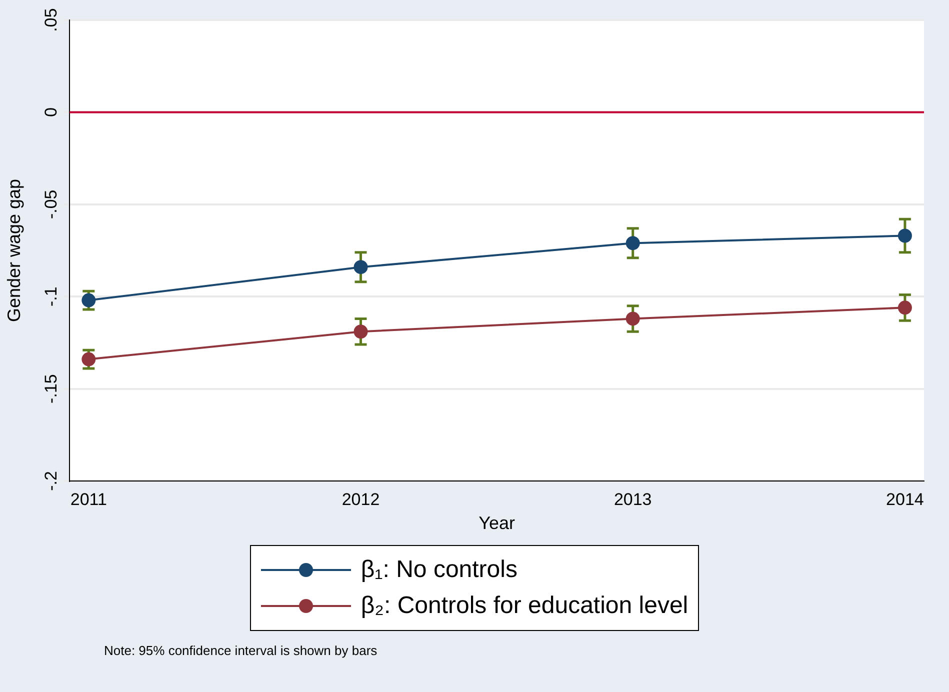 The width and height of the screenshot is (949, 692). What do you see at coordinates (50, 20) in the screenshot?
I see `y-tick-label: .05` at bounding box center [50, 20].